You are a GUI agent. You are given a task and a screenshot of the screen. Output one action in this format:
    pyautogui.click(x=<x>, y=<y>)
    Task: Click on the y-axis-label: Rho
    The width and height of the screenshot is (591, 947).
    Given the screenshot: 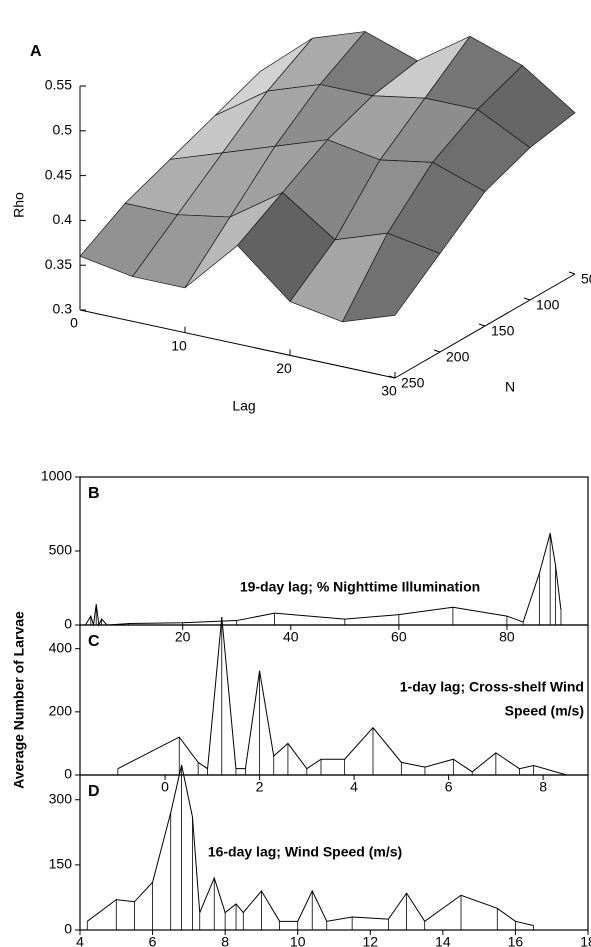 What is the action you would take?
    pyautogui.click(x=19, y=205)
    